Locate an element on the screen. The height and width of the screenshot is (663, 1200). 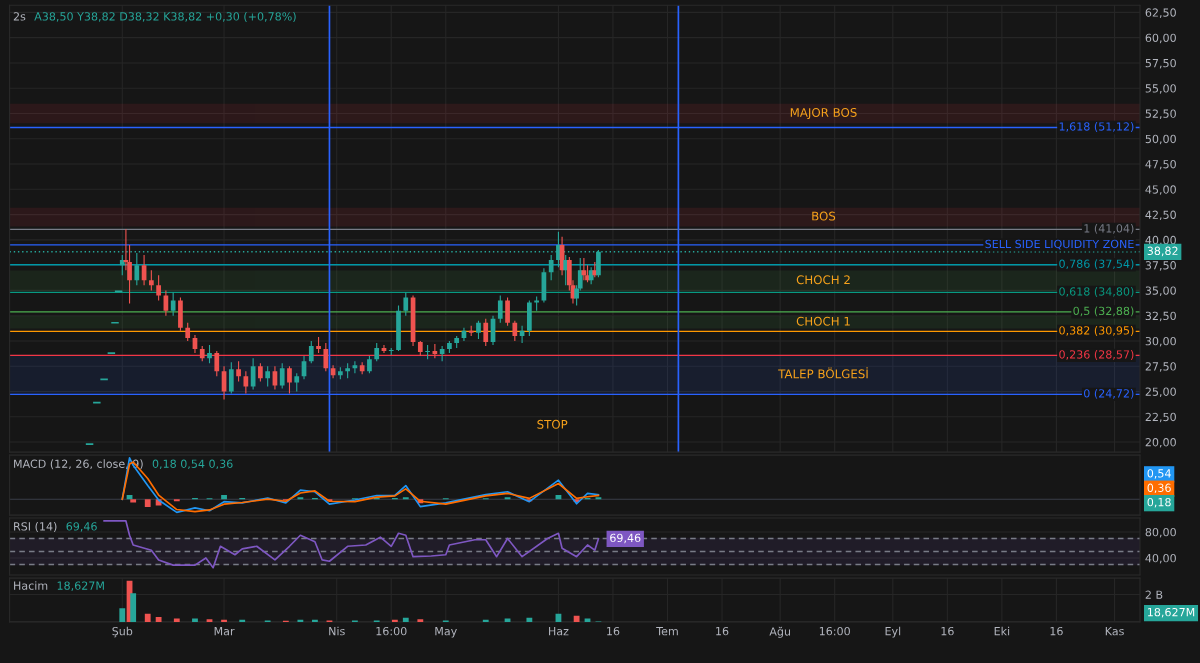
band-label: MAJOR BOS is located at coordinates (823, 113).